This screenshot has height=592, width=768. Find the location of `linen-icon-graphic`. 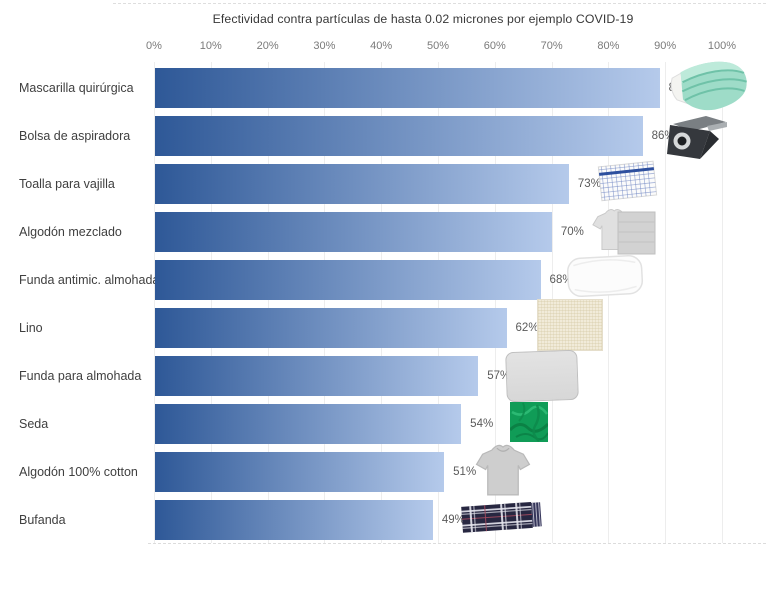

linen-icon-graphic is located at coordinates (570, 325).